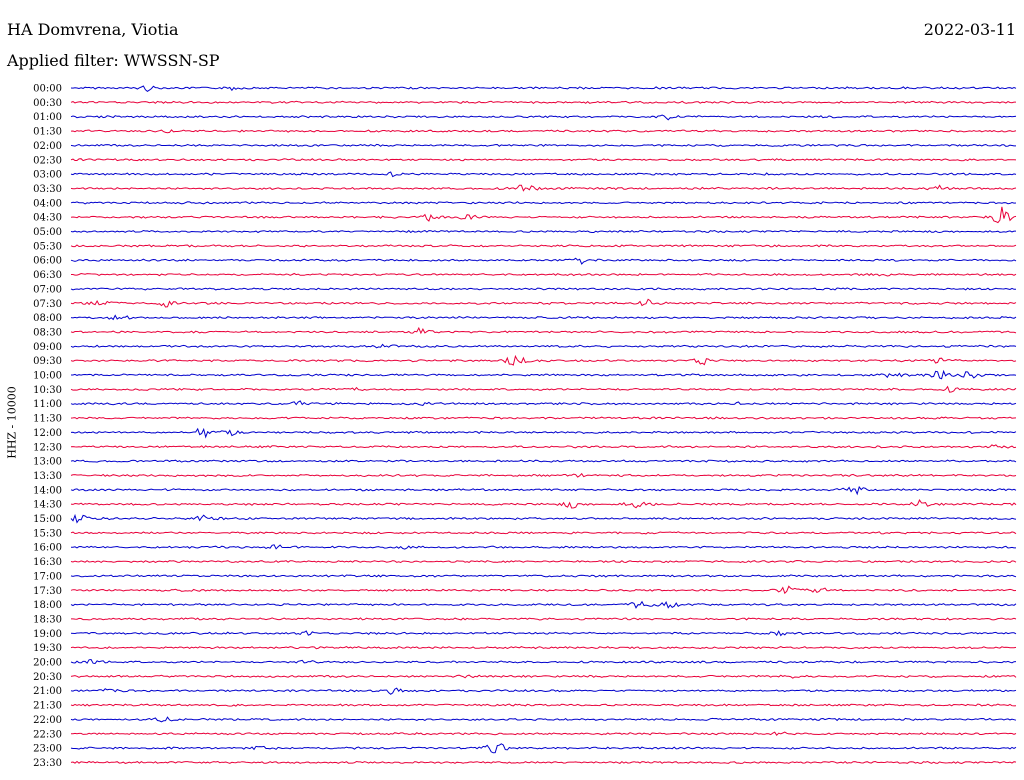 The width and height of the screenshot is (1024, 780). I want to click on row-tick-label: 21:00, so click(47, 691).